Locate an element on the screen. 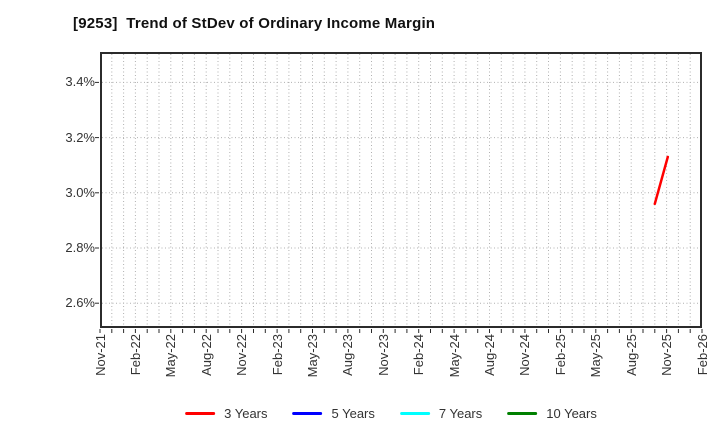 This screenshot has width=720, height=440. x-tick-label: Nov-25 is located at coordinates (667, 355).